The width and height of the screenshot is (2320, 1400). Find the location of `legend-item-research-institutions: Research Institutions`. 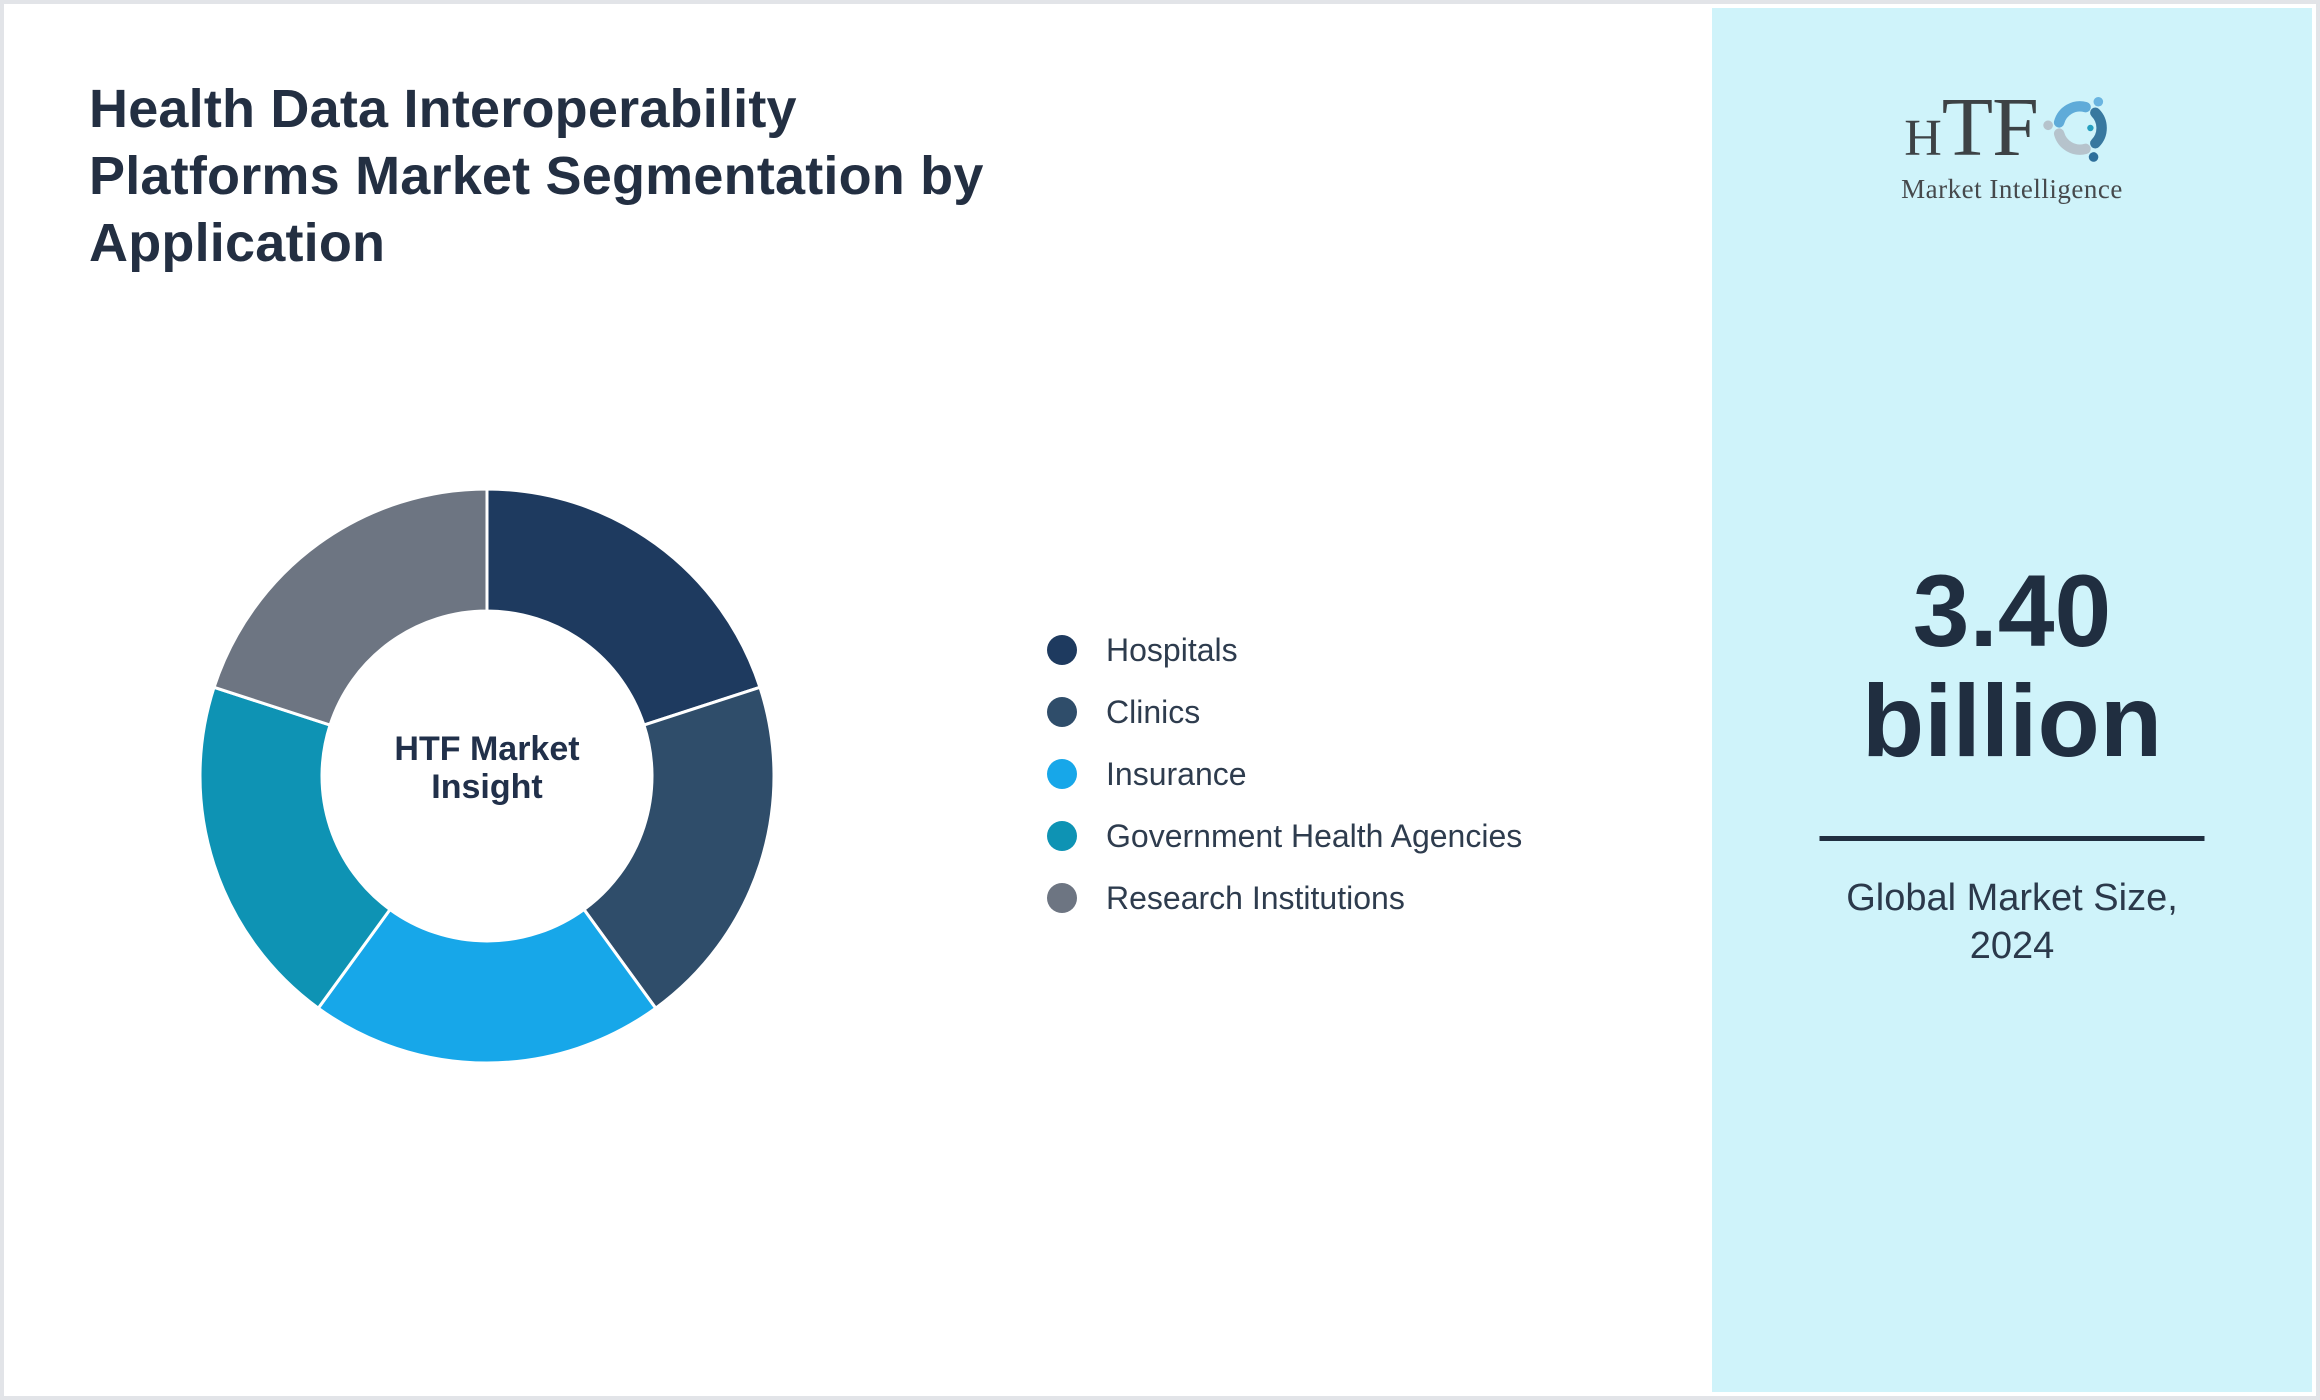

legend-item-research-institutions: Research Institutions is located at coordinates (1284, 898).